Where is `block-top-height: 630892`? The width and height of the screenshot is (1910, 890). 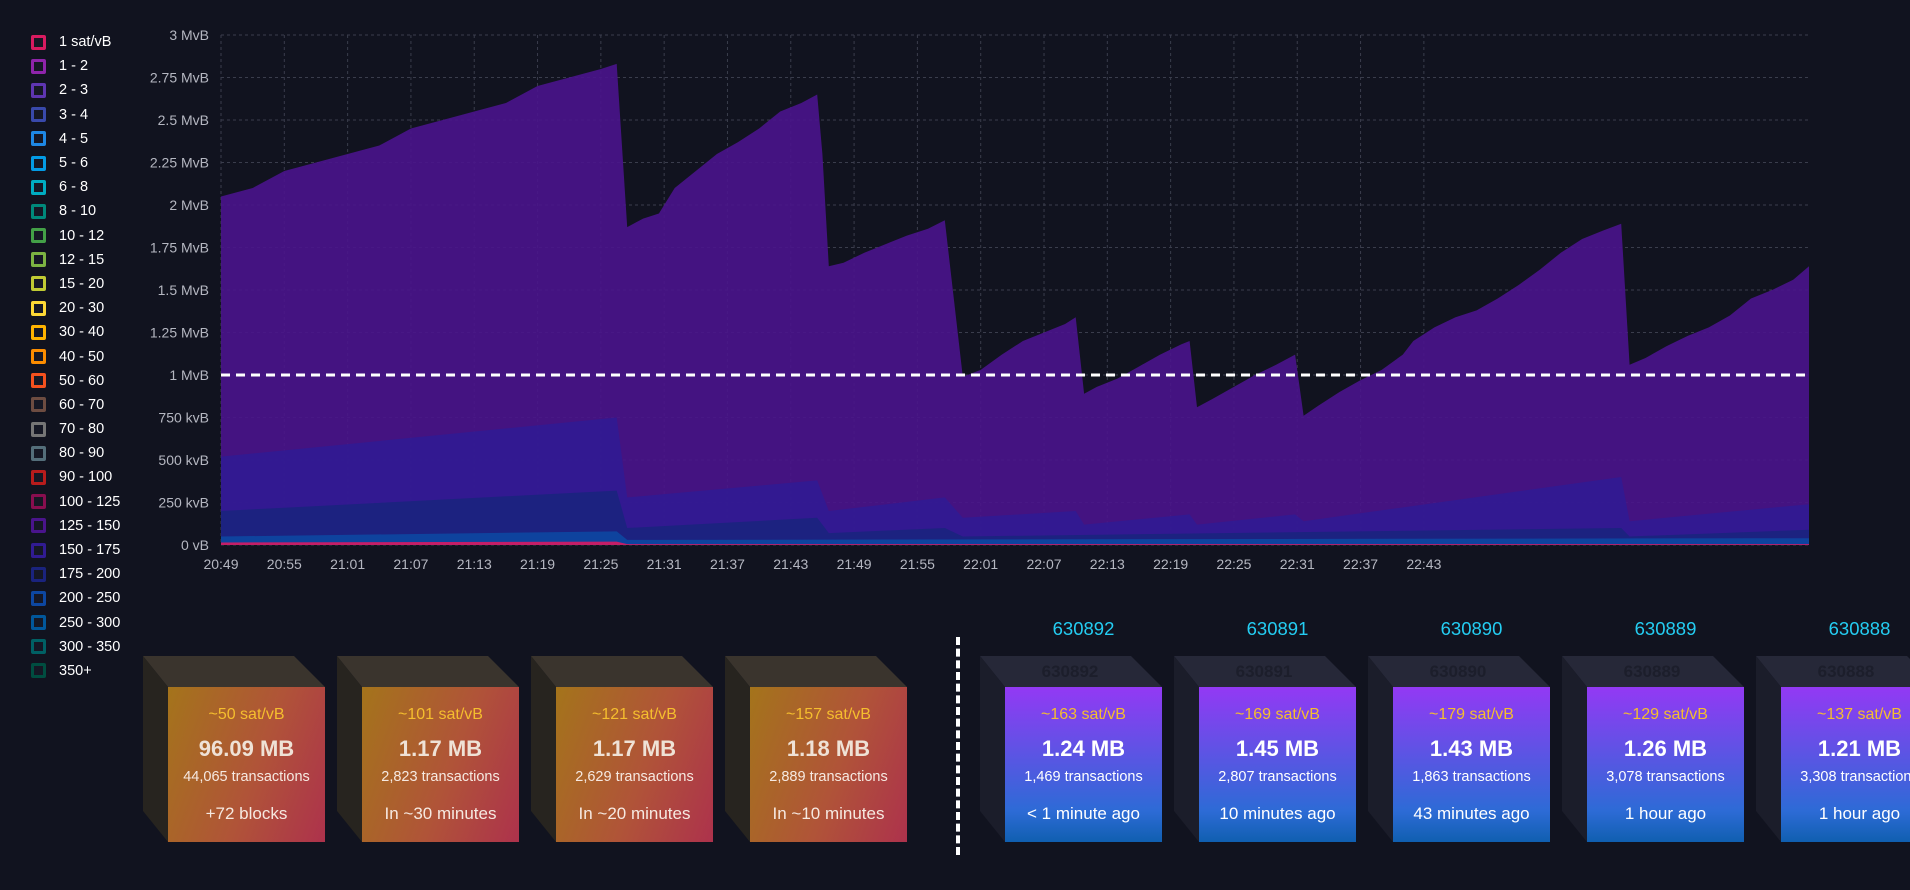
block-top-height: 630892 is located at coordinates (1070, 671).